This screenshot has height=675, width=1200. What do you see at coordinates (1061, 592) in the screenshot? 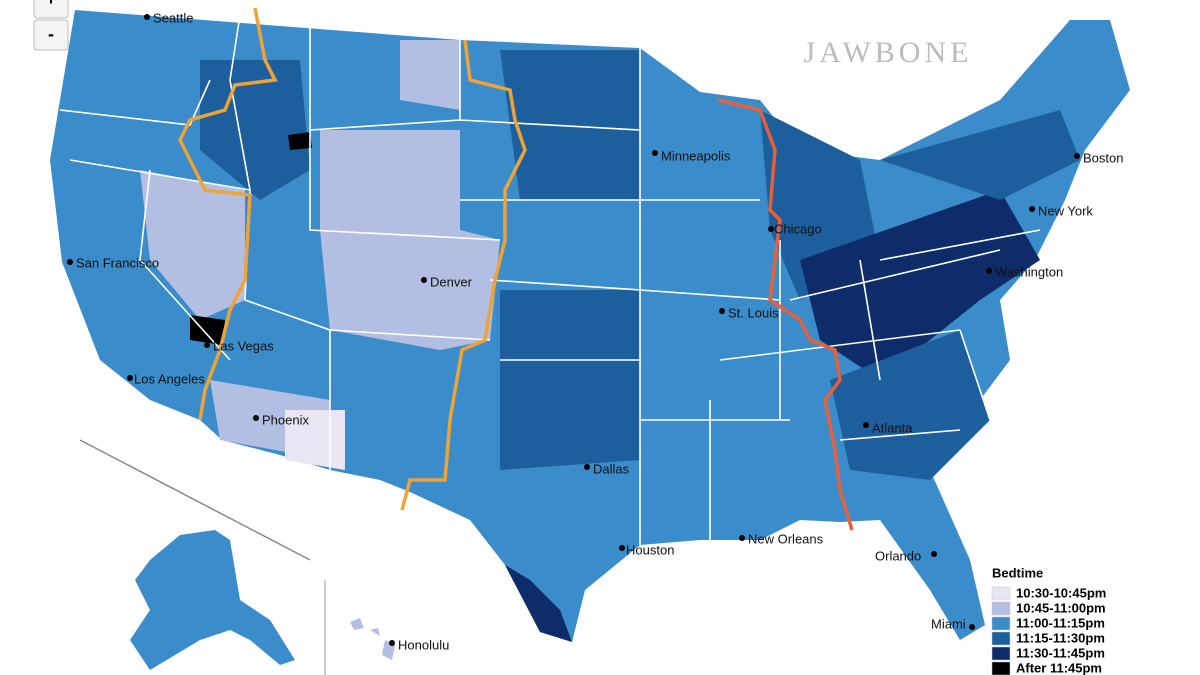
I see `legend-label: 10:30-10:45pm` at bounding box center [1061, 592].